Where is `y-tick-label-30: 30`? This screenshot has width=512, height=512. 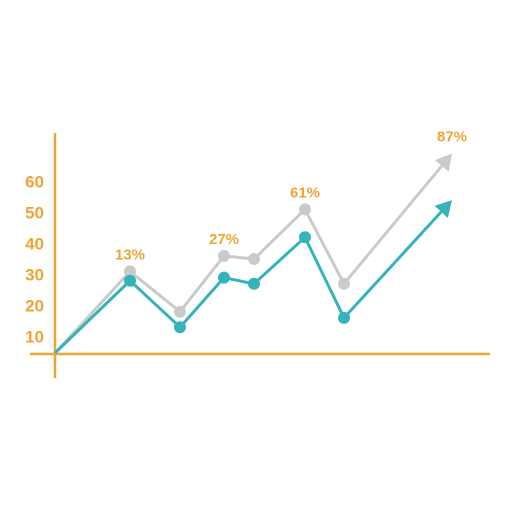
y-tick-label-30: 30 is located at coordinates (34, 275).